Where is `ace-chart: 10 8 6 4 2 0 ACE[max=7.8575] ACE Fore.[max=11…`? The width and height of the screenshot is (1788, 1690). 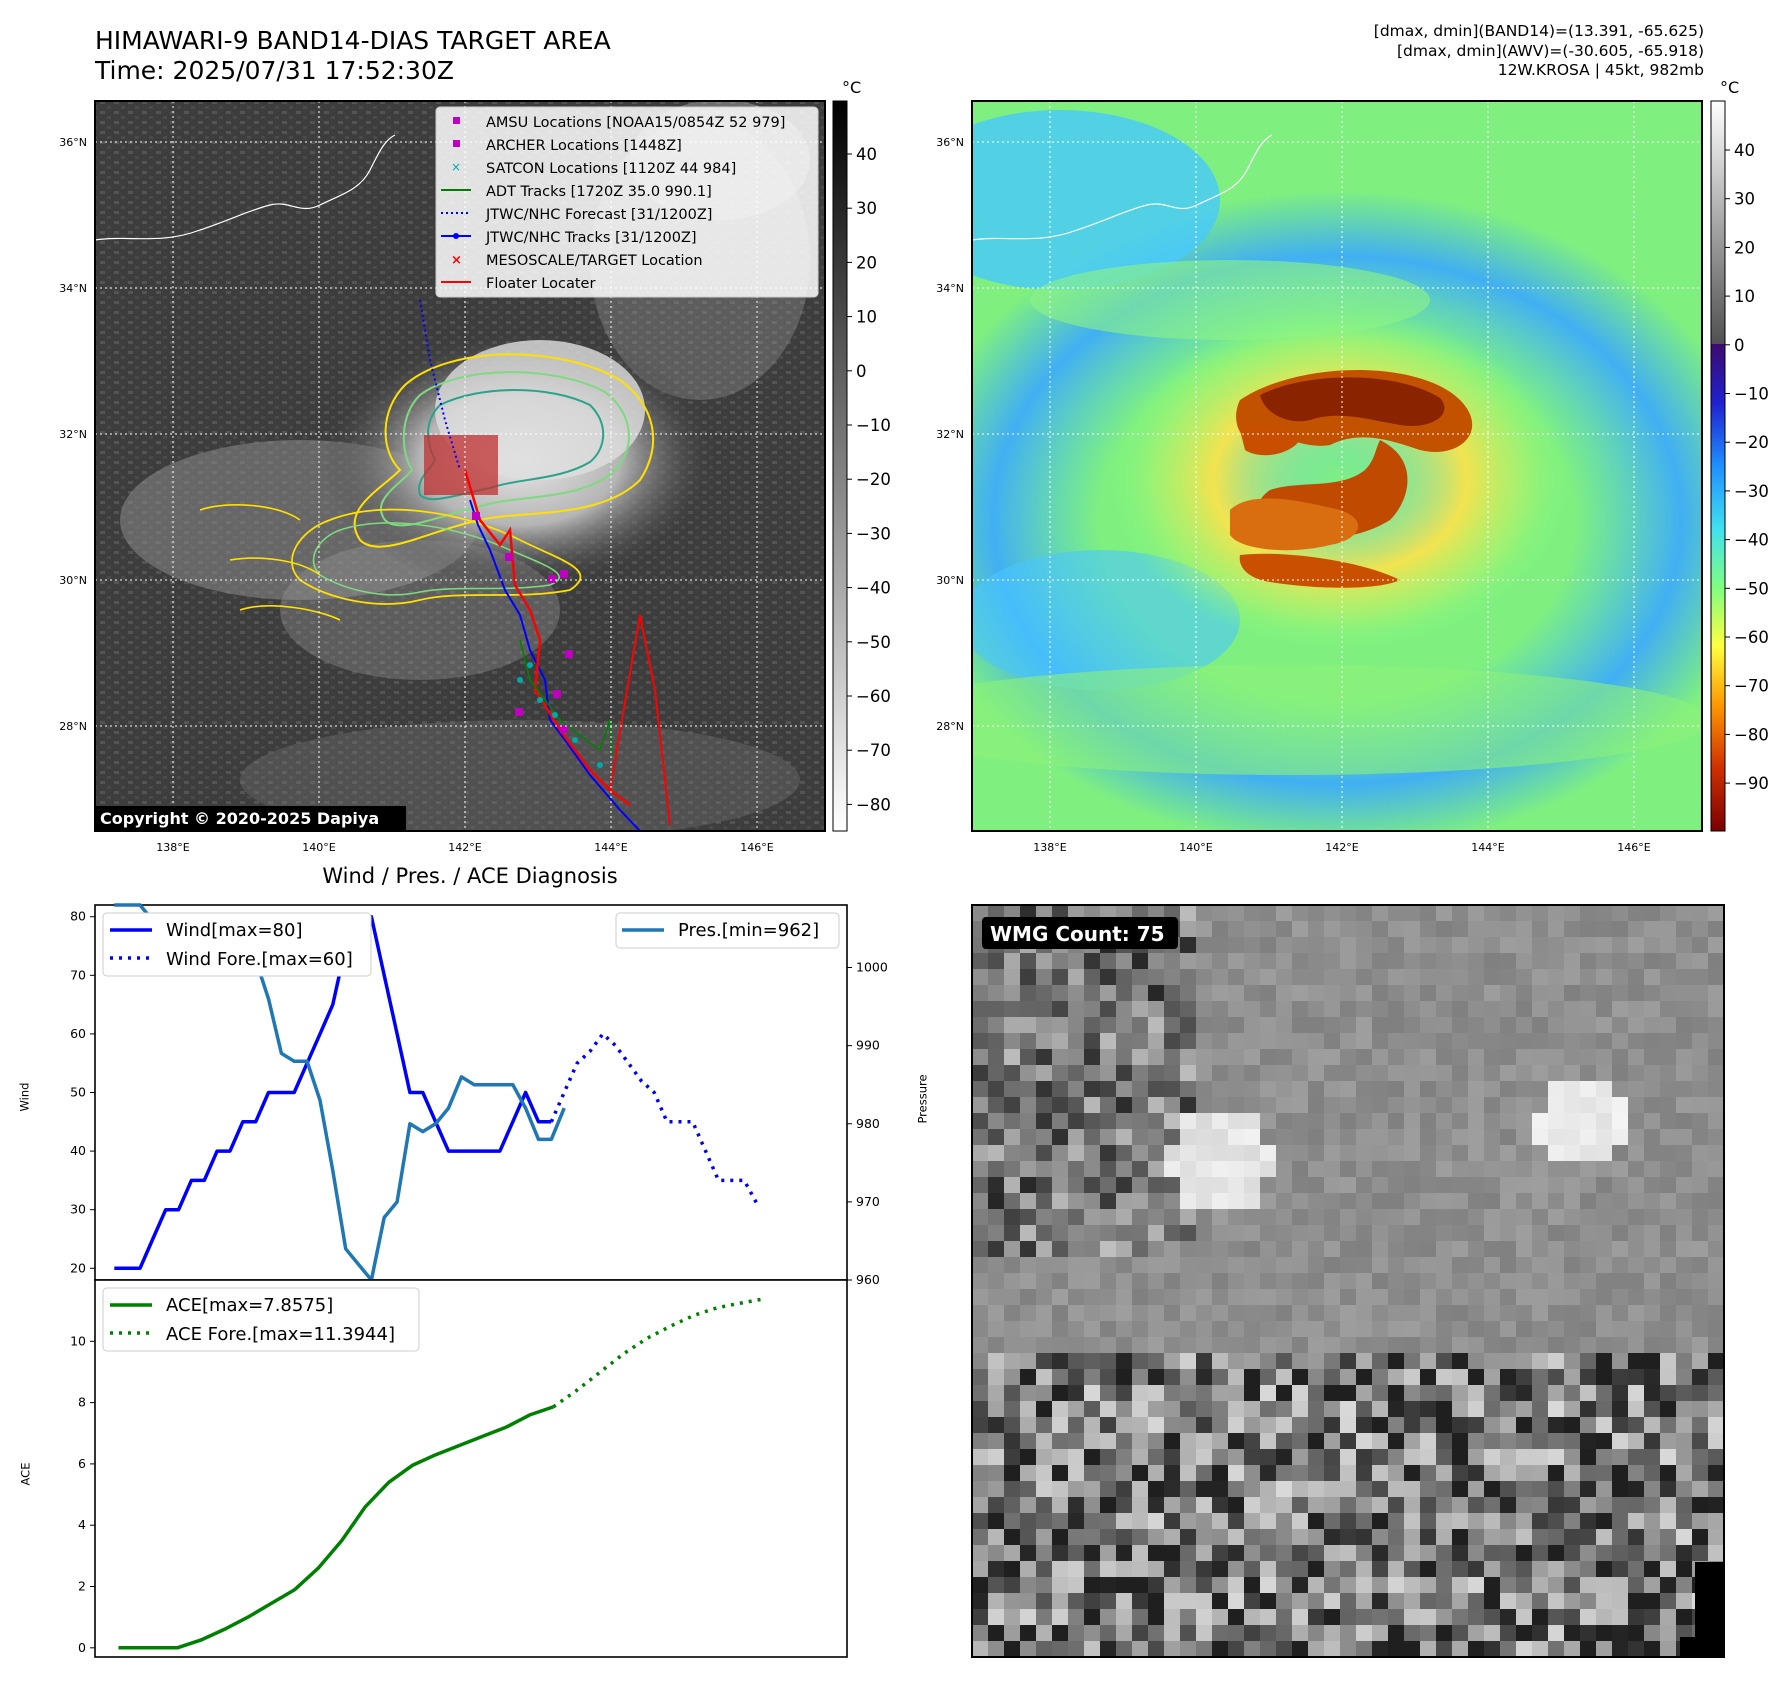
ace-chart: 10 8 6 4 2 0 ACE[max=7.8575] ACE Fore.[max=11… is located at coordinates (459, 1468).